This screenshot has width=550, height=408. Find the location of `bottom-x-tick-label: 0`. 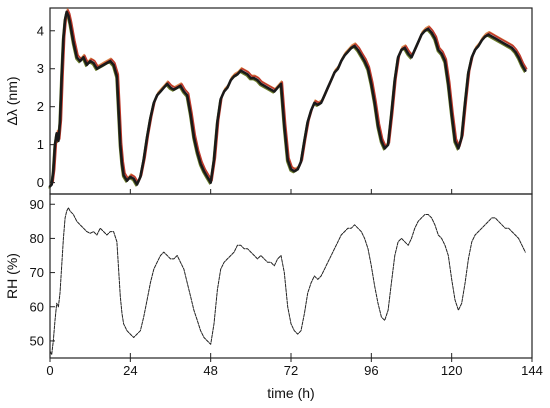

bottom-x-tick-label: 0 is located at coordinates (49, 370).